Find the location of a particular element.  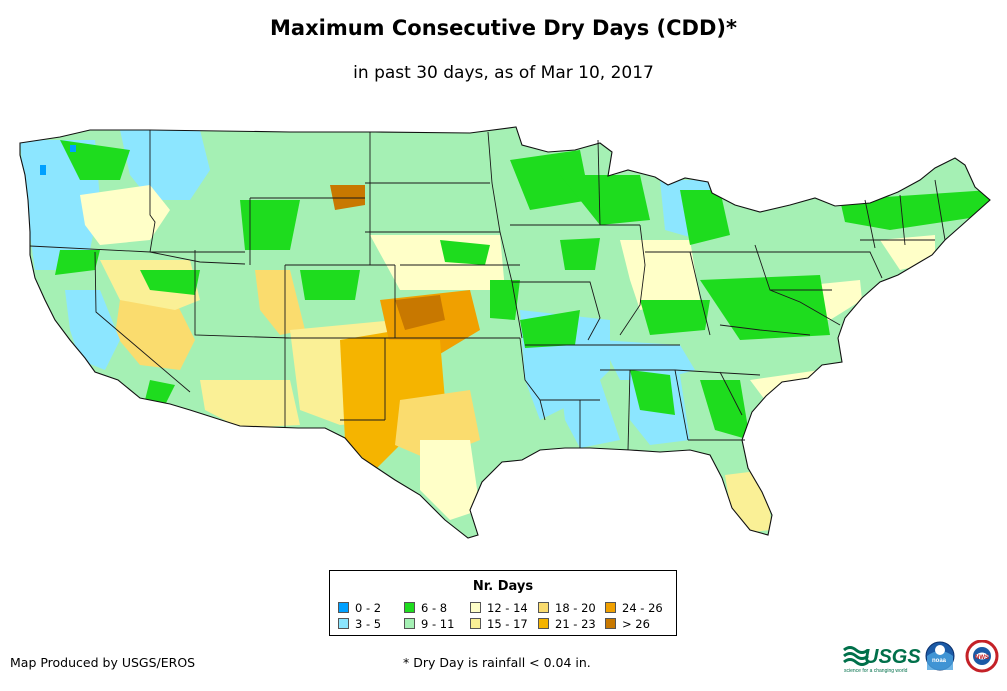

legend-item: 6 - 8 is located at coordinates (425, 608).